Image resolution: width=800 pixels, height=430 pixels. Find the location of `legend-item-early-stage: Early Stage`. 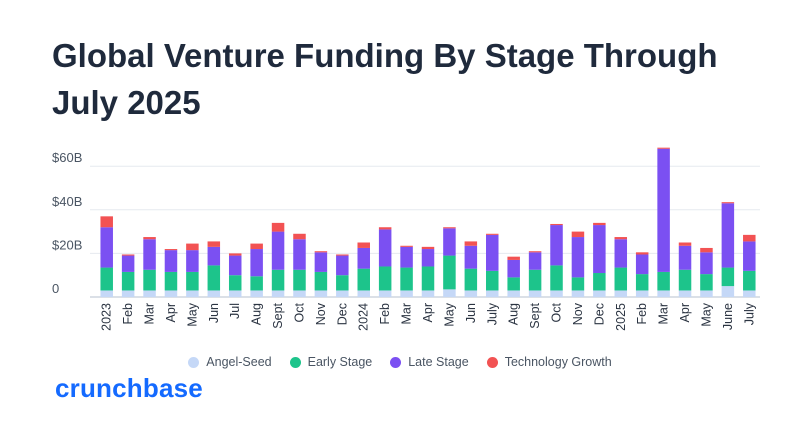

legend-item-early-stage: Early Stage is located at coordinates (331, 362).